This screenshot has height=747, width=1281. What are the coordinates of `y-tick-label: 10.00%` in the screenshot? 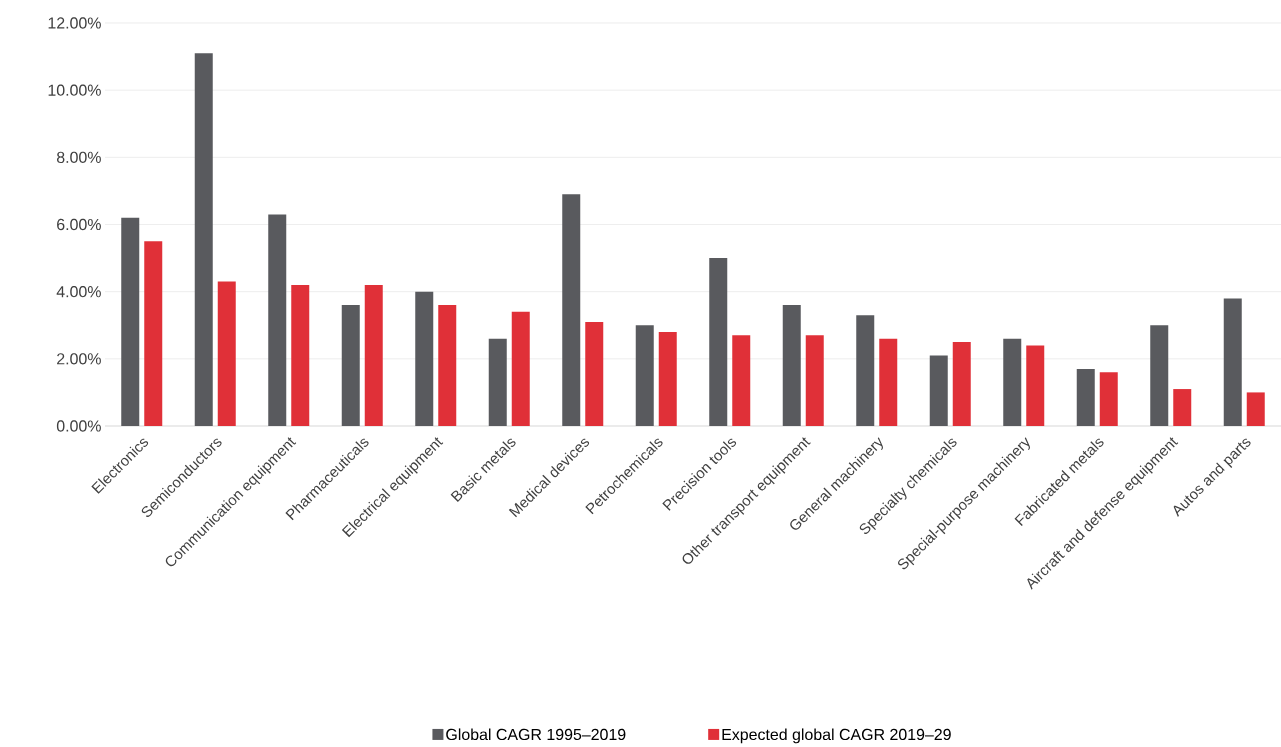 It's located at (74, 90).